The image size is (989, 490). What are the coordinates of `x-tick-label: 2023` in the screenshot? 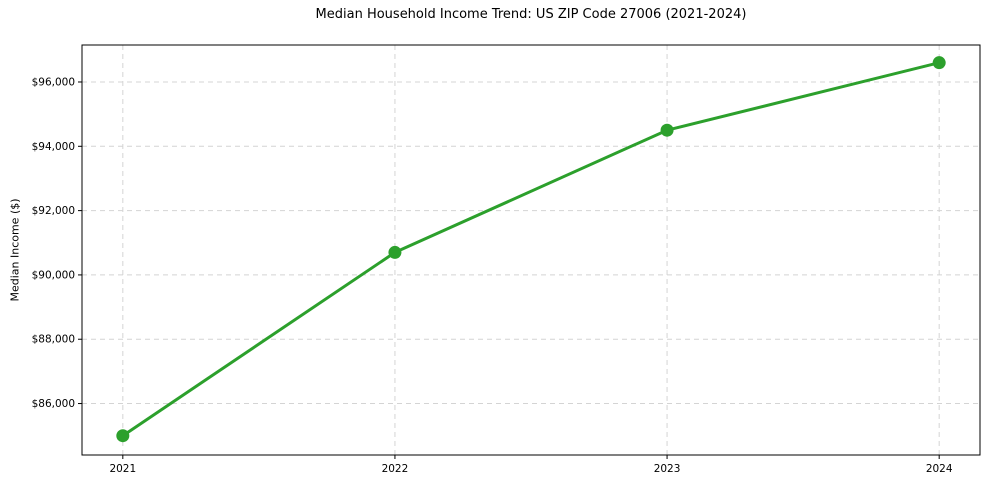 It's located at (667, 469).